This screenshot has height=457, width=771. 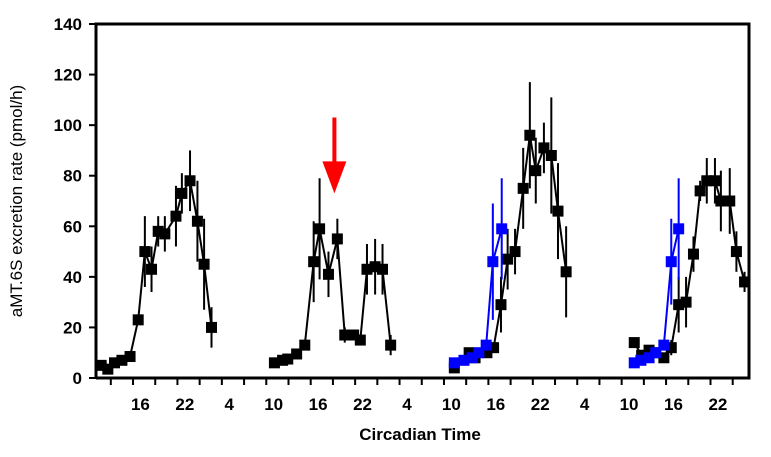 I want to click on red-arrow-head, so click(x=334, y=177).